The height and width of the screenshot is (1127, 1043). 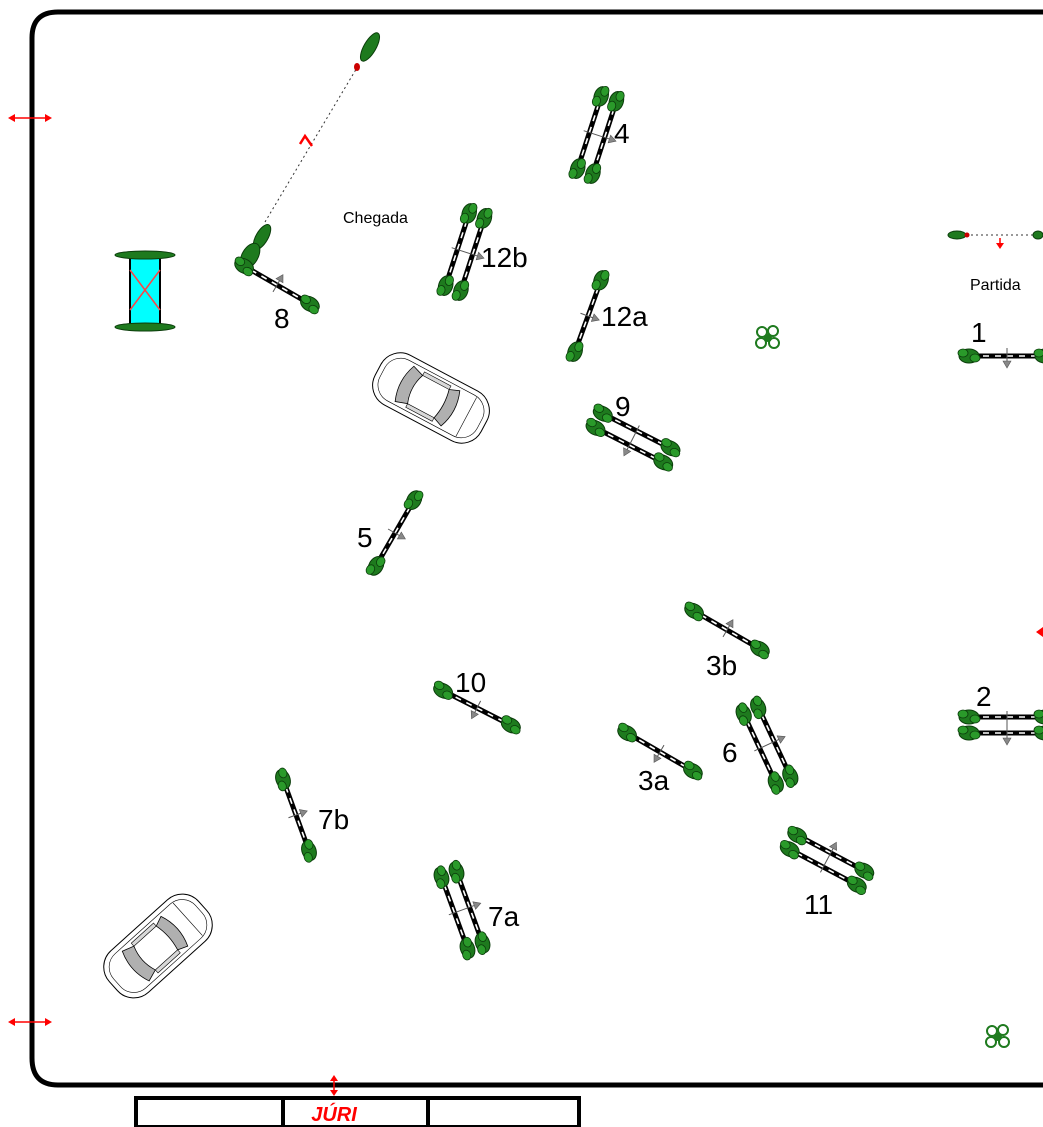 I want to click on jury-box: JÚRI, so click(x=357, y=1111).